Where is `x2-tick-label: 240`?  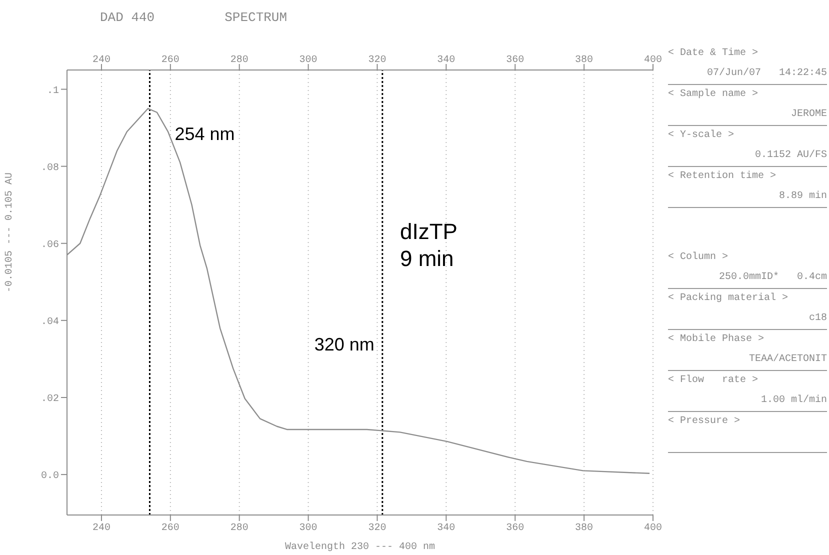 x2-tick-label: 240 is located at coordinates (101, 528).